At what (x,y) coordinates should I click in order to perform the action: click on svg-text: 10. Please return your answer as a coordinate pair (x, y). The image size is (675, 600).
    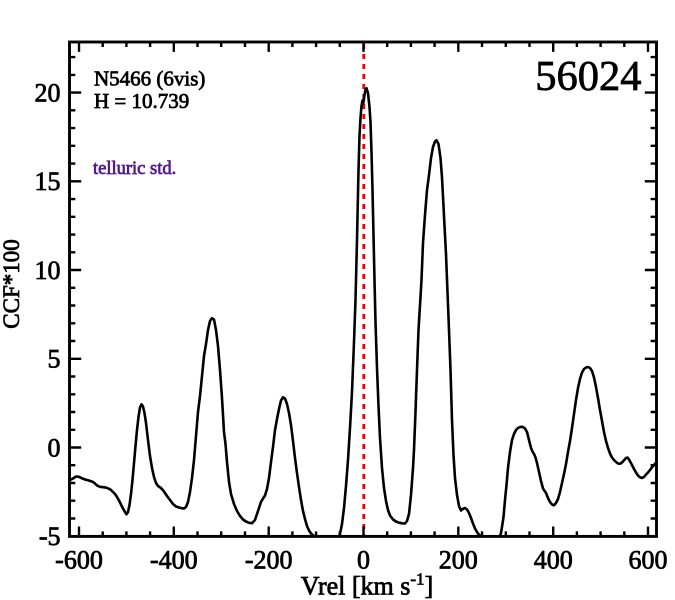
    Looking at the image, I should click on (48, 270).